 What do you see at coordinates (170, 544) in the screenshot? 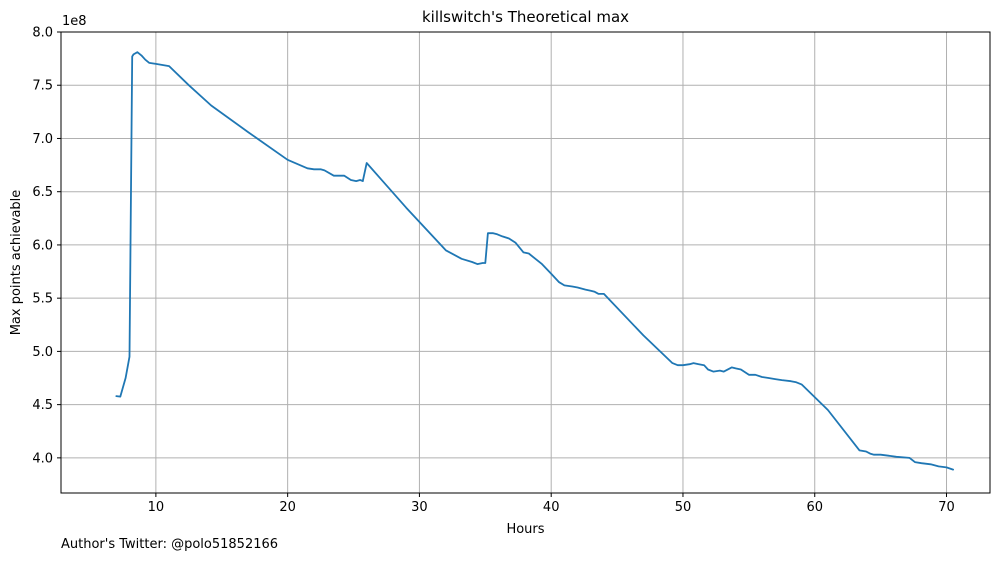
I see `author-footnote: Author's Twitter: @polo51852166` at bounding box center [170, 544].